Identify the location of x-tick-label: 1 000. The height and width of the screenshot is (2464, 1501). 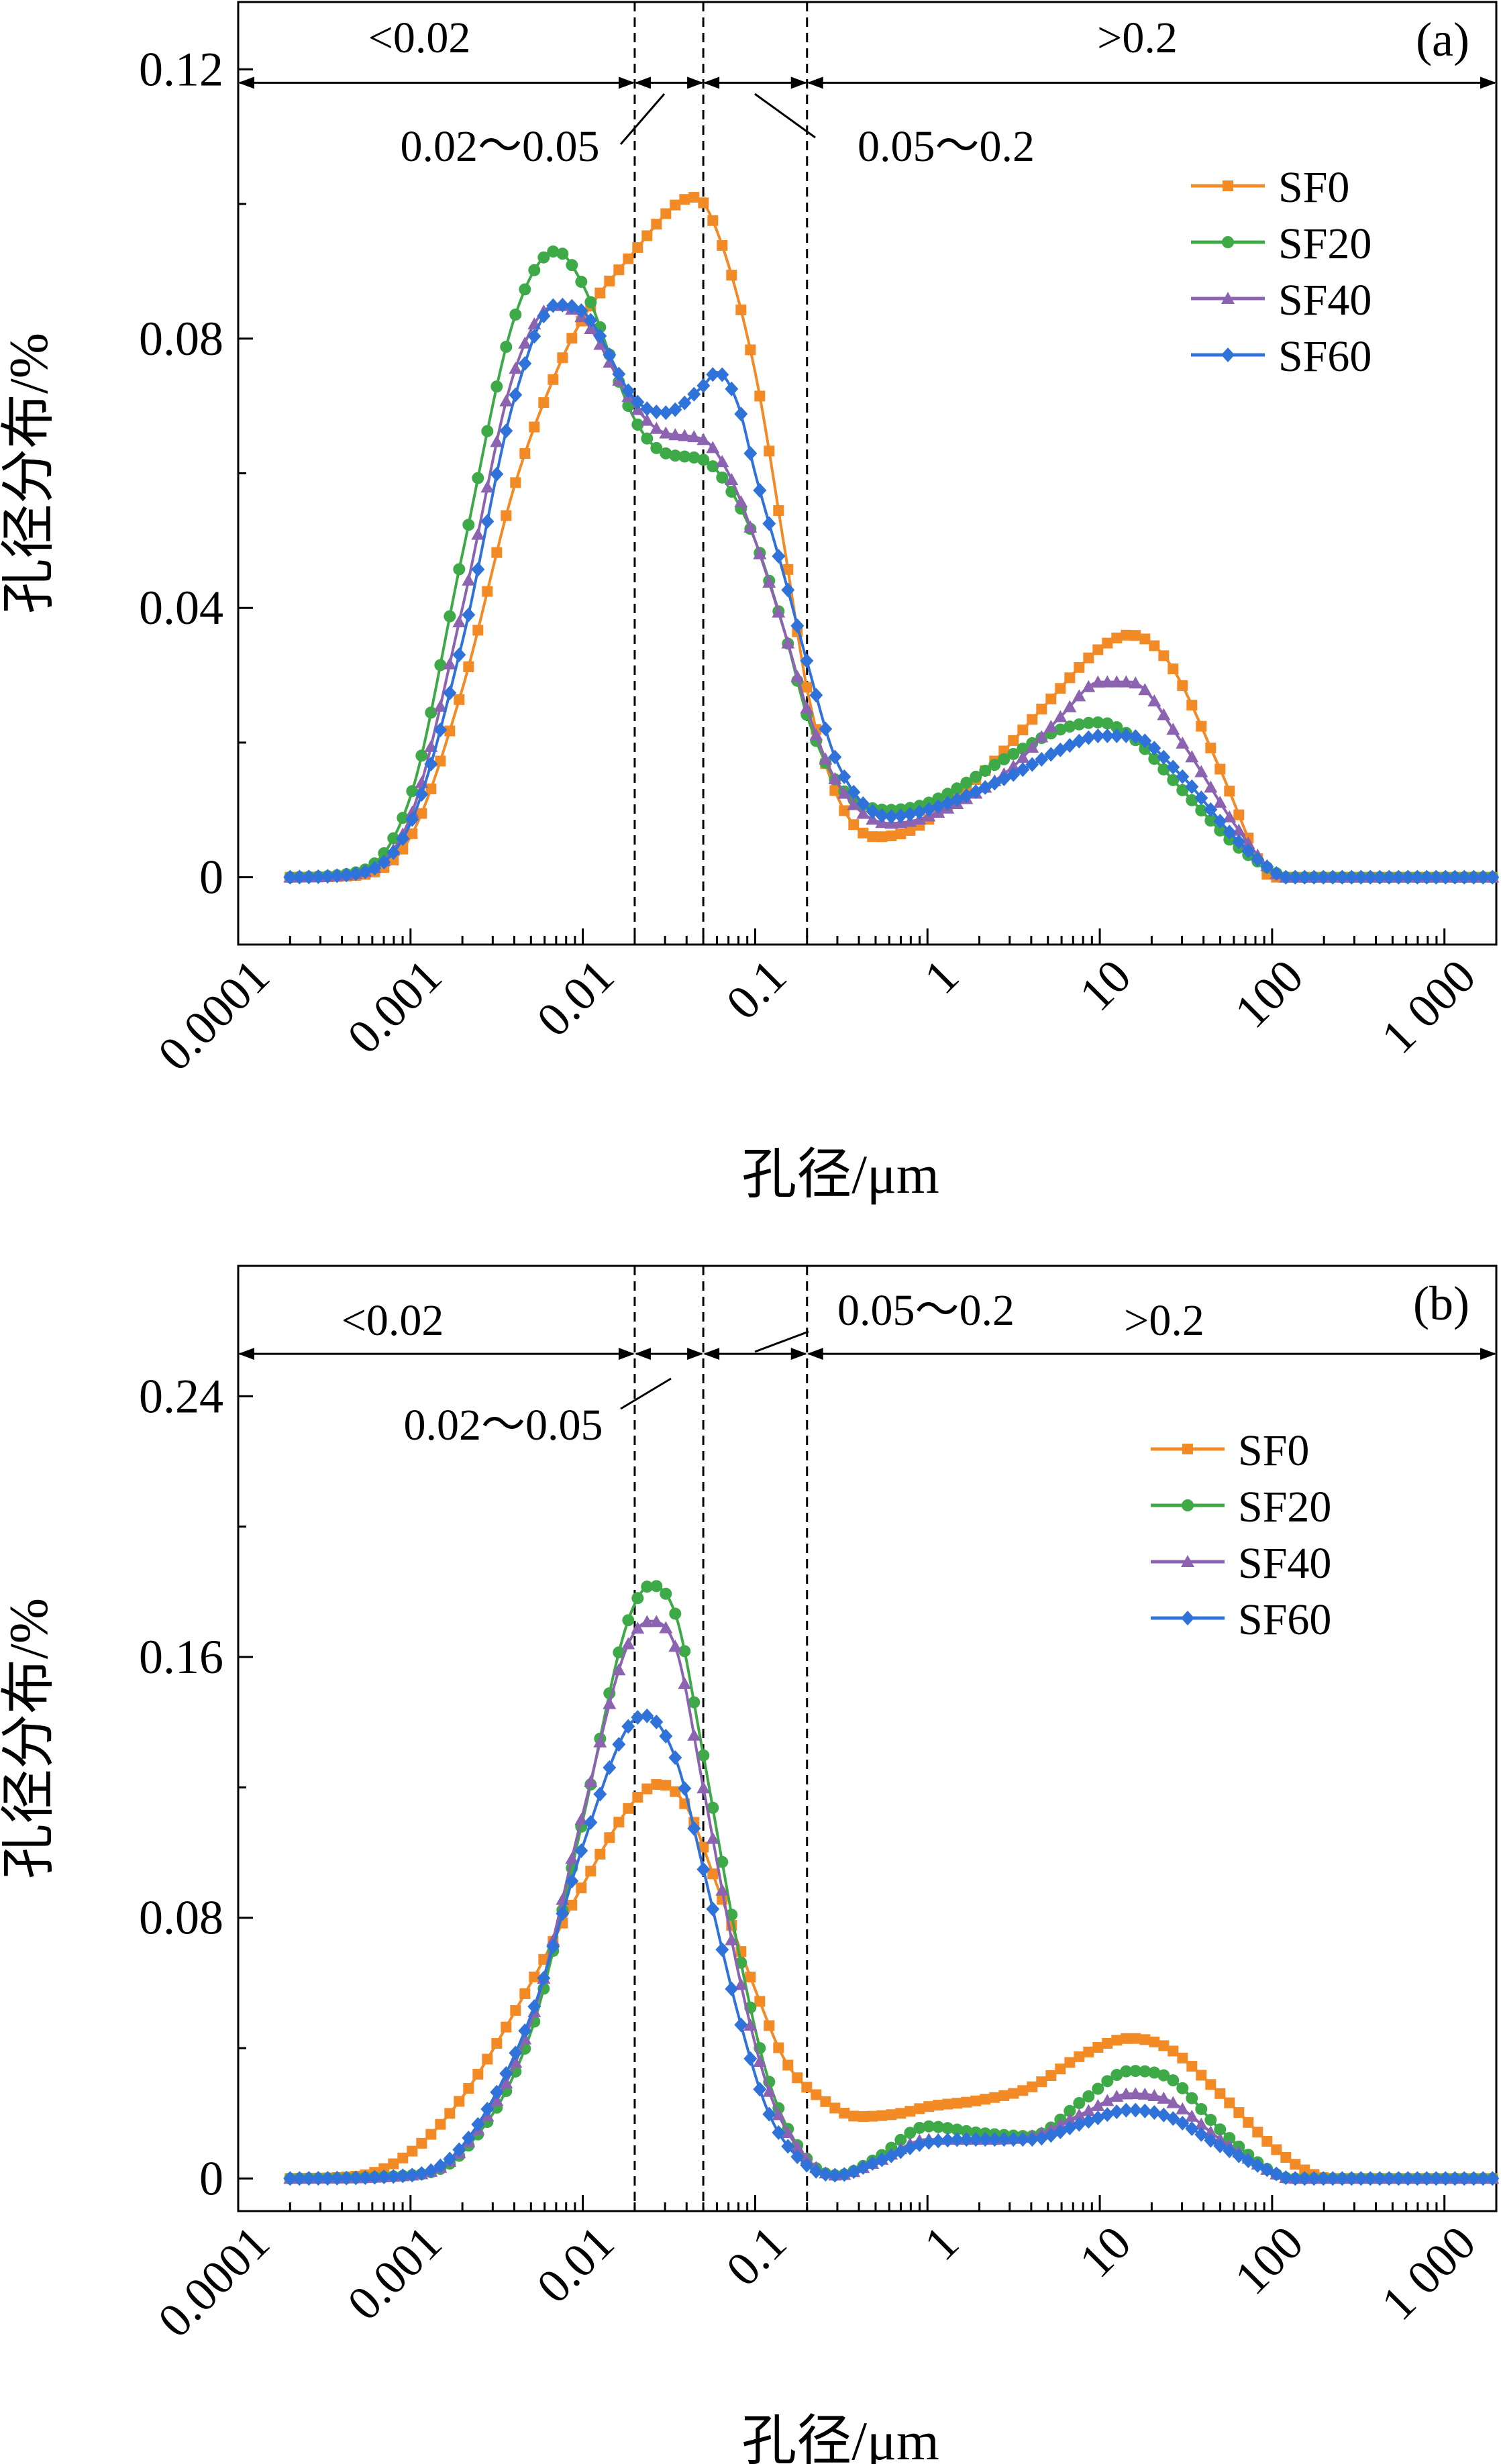
(1428, 1006).